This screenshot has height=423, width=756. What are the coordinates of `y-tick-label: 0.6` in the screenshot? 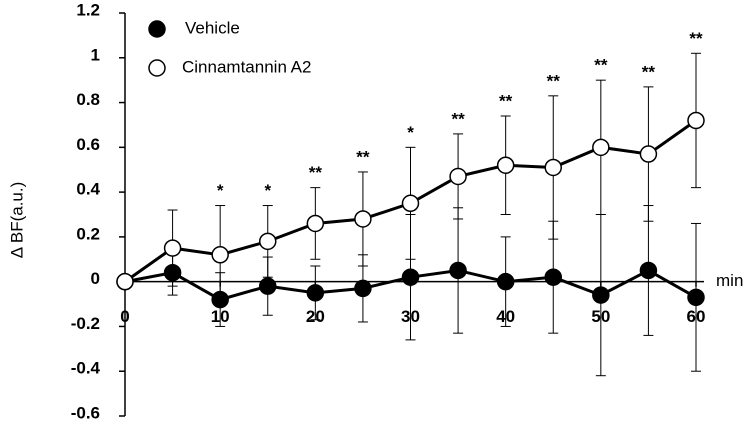 It's located at (88, 144).